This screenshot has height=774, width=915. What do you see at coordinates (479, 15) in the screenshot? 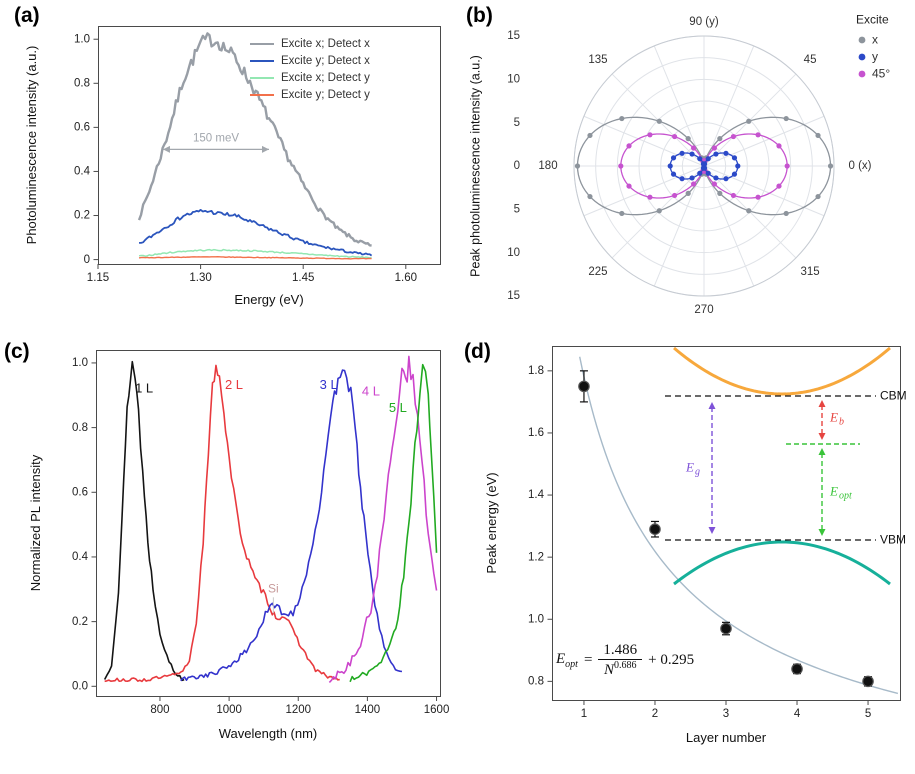
I see `panel-label-b: (b)` at bounding box center [479, 15].